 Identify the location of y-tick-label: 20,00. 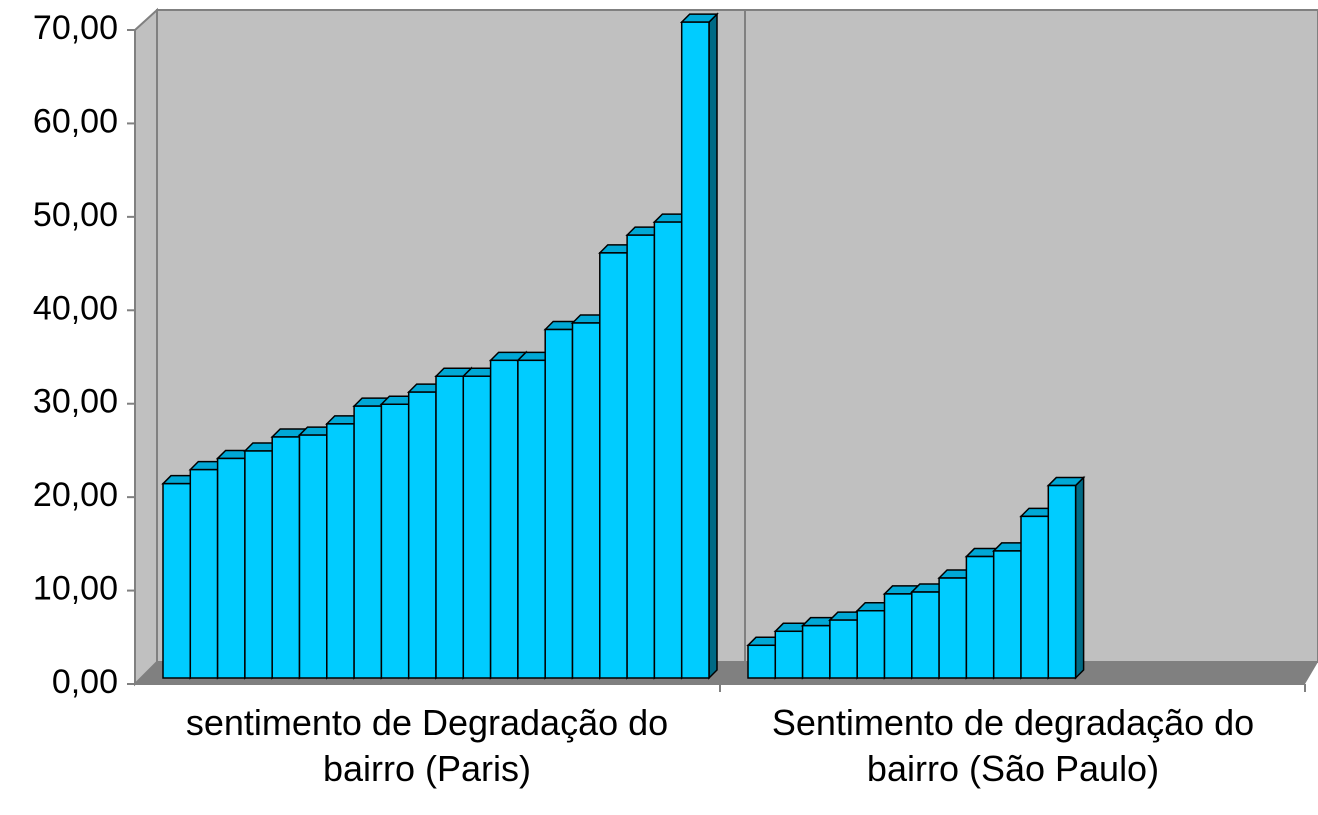
(75, 495).